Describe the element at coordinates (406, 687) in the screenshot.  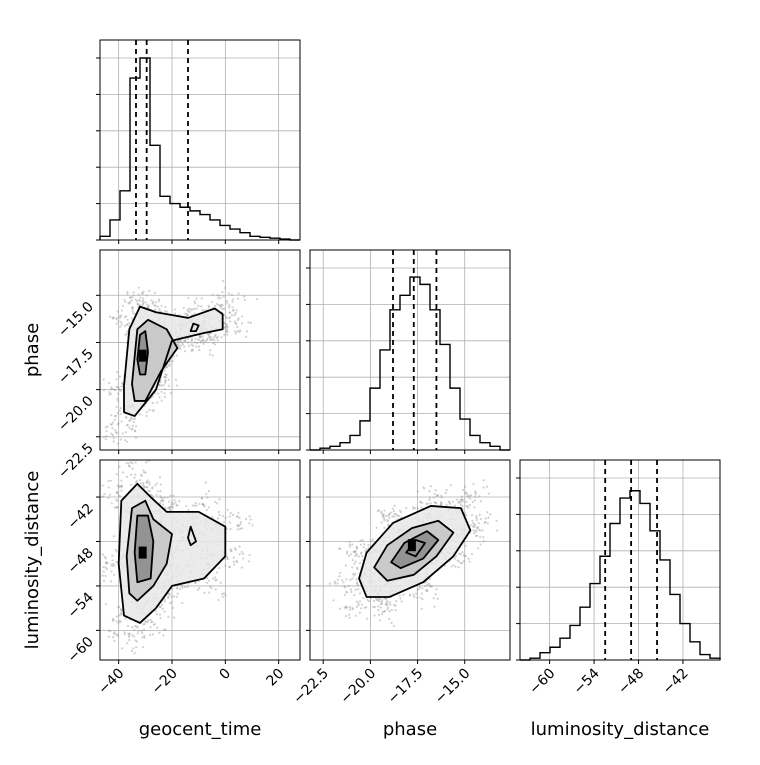
I see `x-tick-label-phase: −17.5` at that location.